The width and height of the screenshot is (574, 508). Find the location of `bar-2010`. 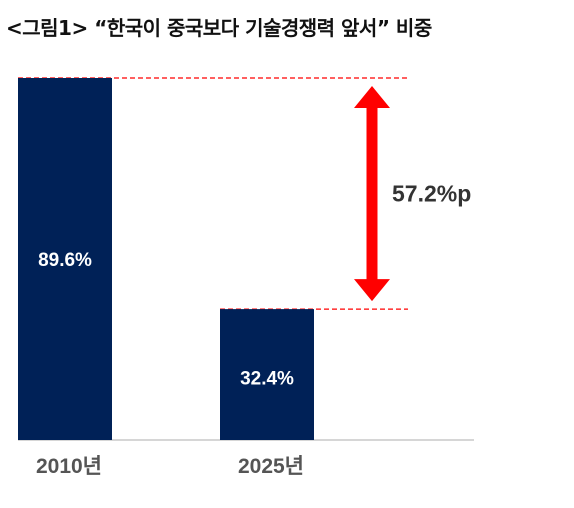

bar-2010 is located at coordinates (65, 259).